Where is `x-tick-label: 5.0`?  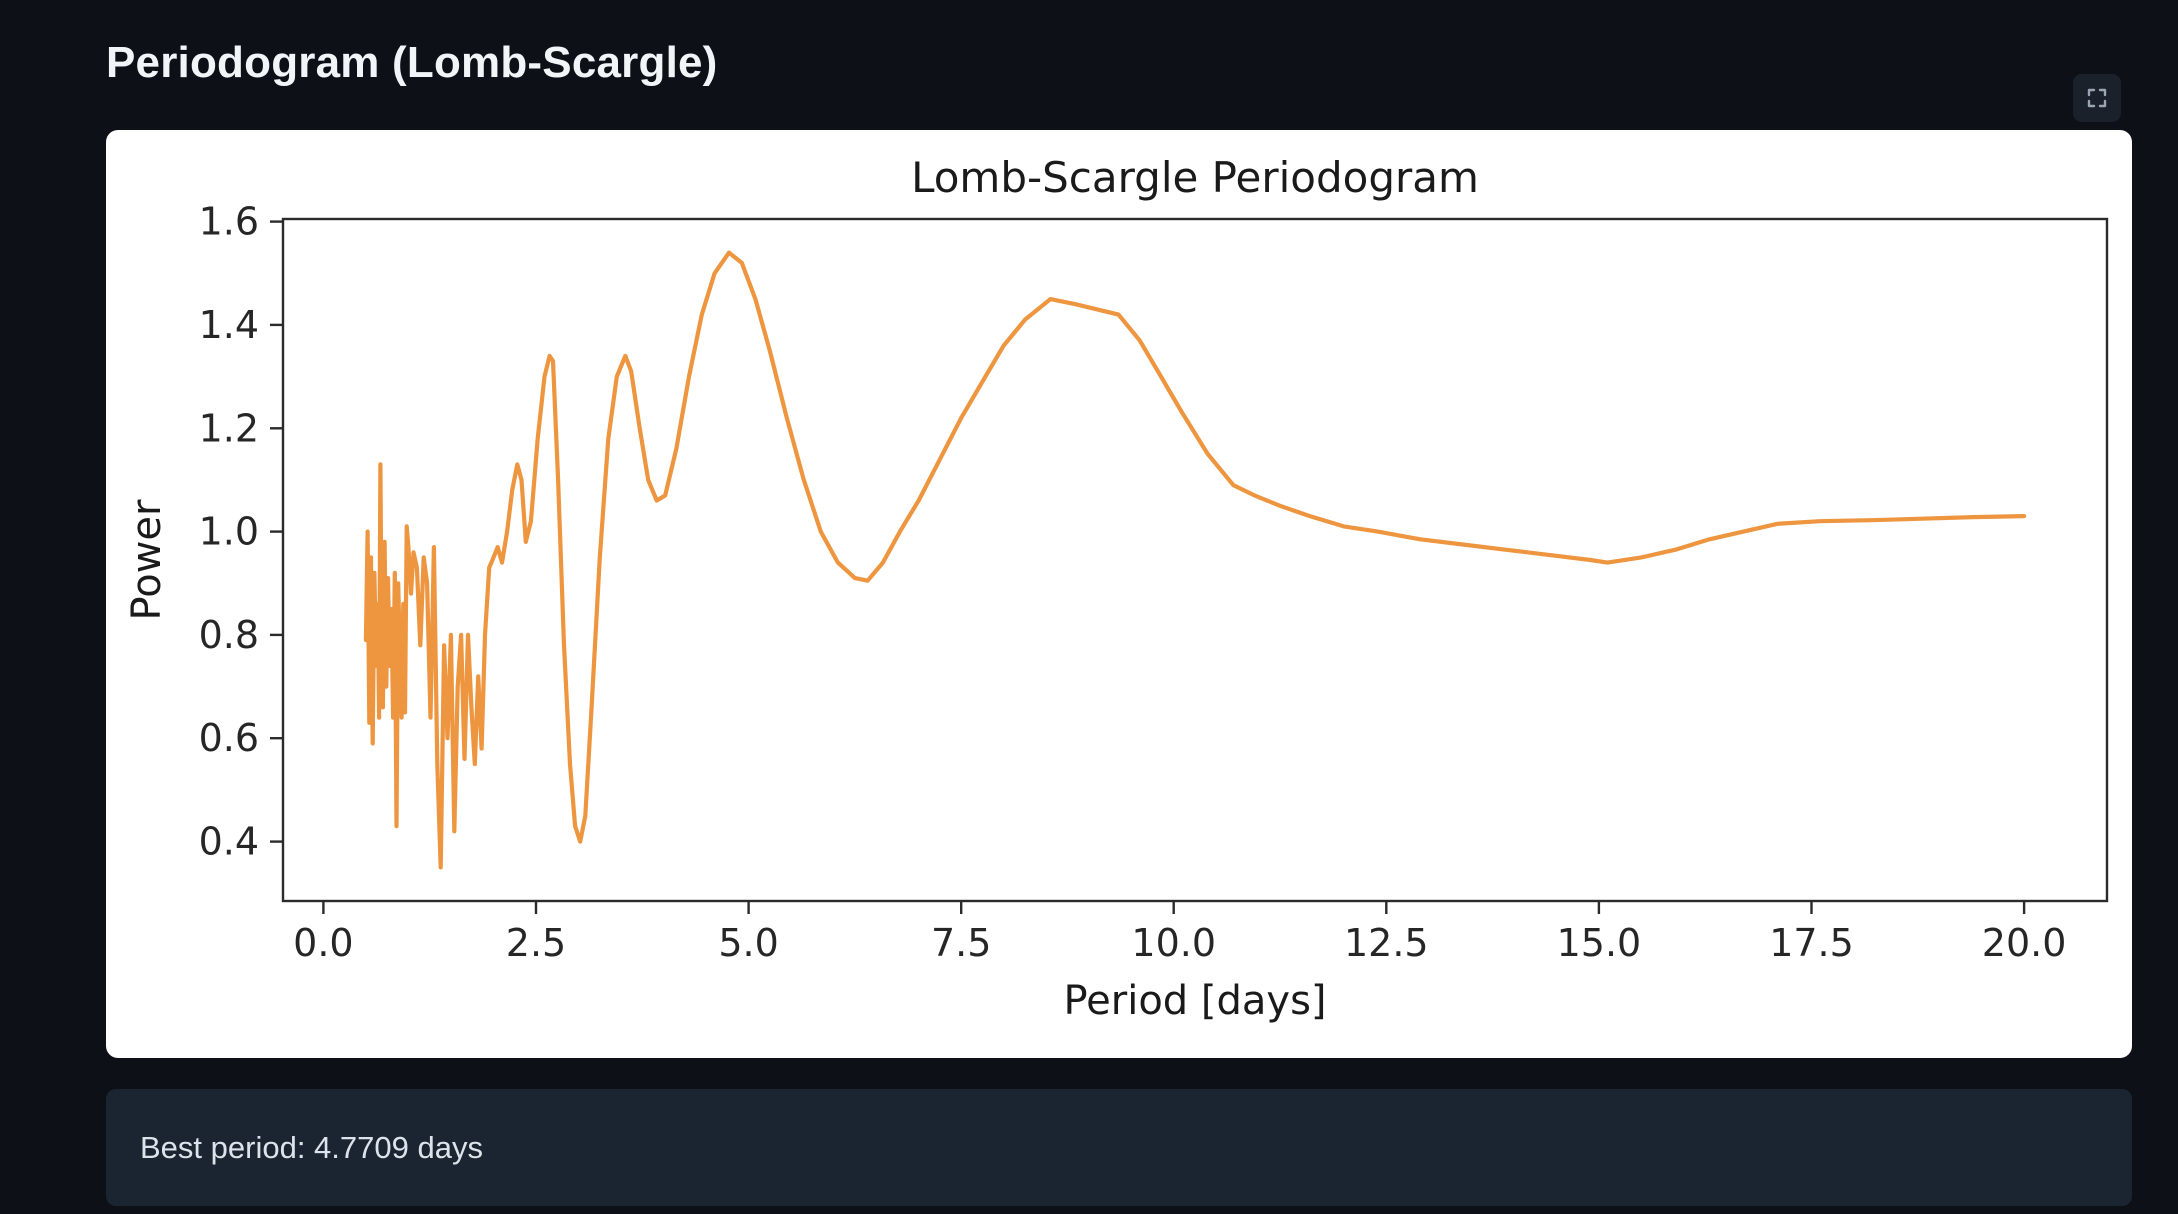
x-tick-label: 5.0 is located at coordinates (748, 943).